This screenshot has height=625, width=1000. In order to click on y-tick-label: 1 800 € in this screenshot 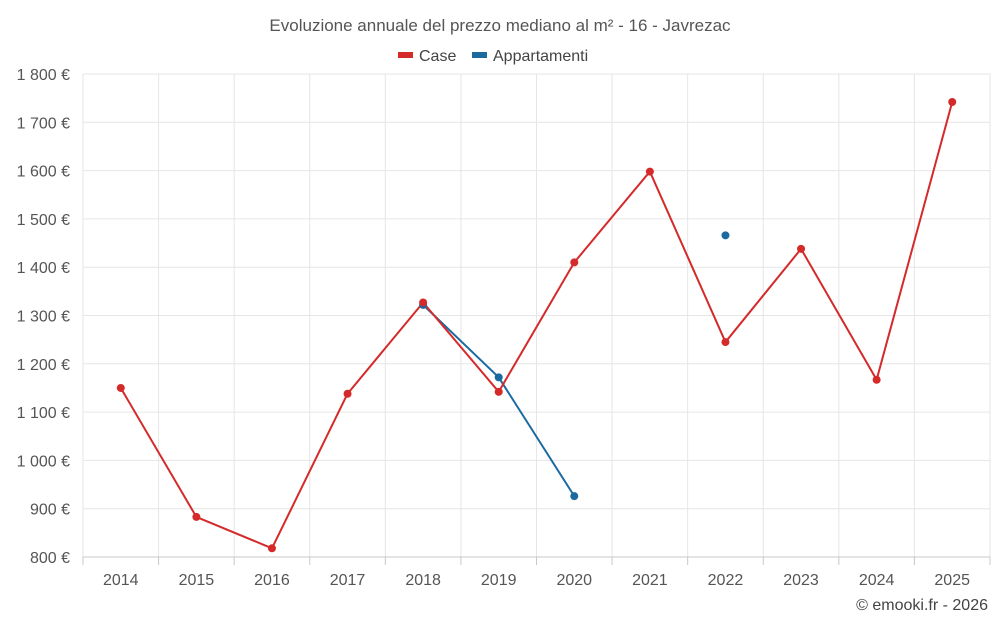, I will do `click(43, 75)`.